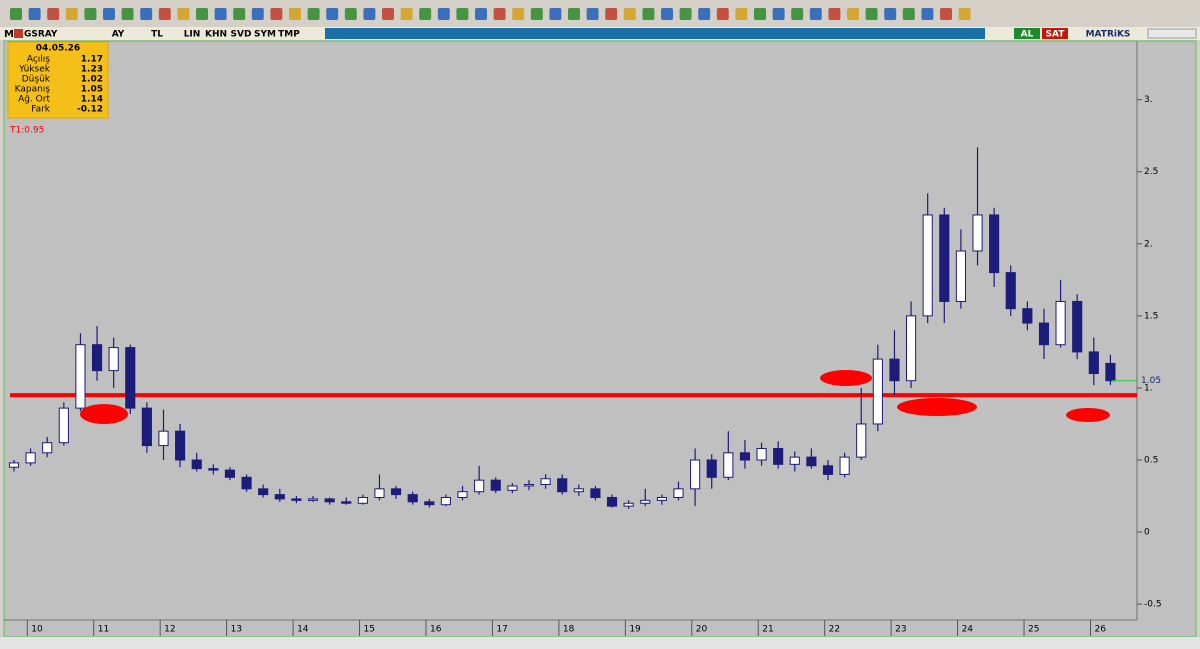 The height and width of the screenshot is (649, 1200). Describe the element at coordinates (501, 630) in the screenshot. I see `x-tick-label: 17` at that location.